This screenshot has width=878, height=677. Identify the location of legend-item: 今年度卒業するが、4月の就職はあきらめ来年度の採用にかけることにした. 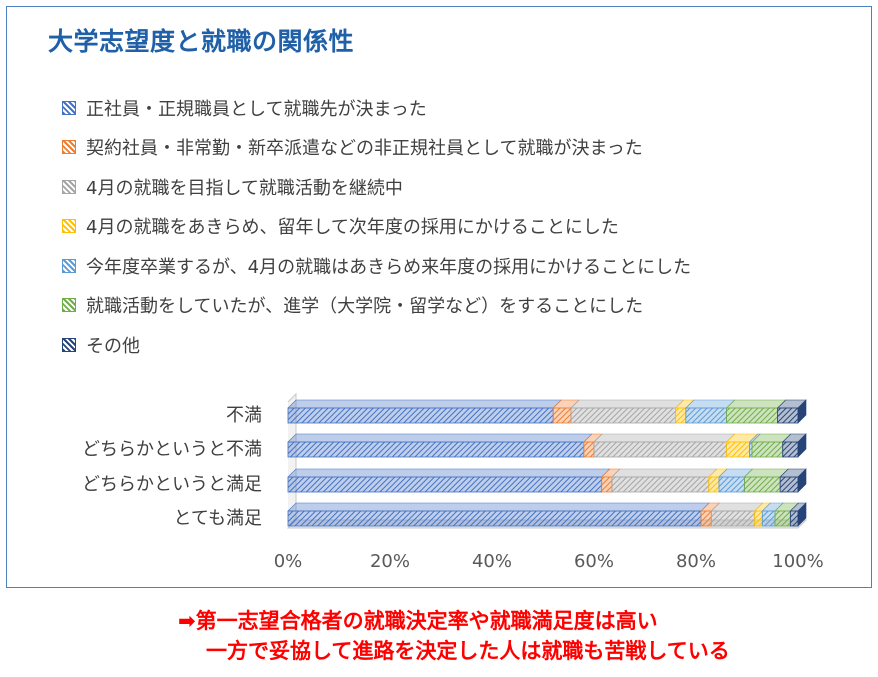
(376, 266).